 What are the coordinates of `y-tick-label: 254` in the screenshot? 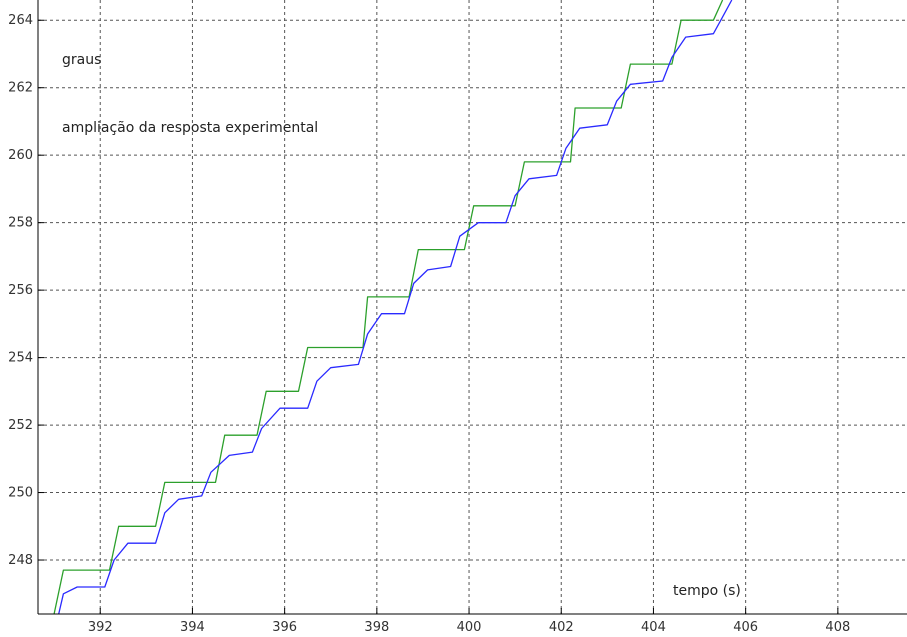 It's located at (20, 358).